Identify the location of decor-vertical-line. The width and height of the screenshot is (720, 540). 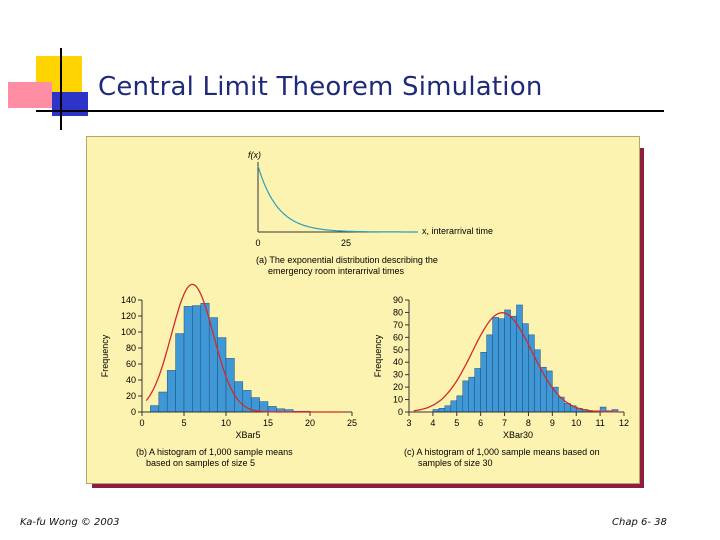
(61, 89).